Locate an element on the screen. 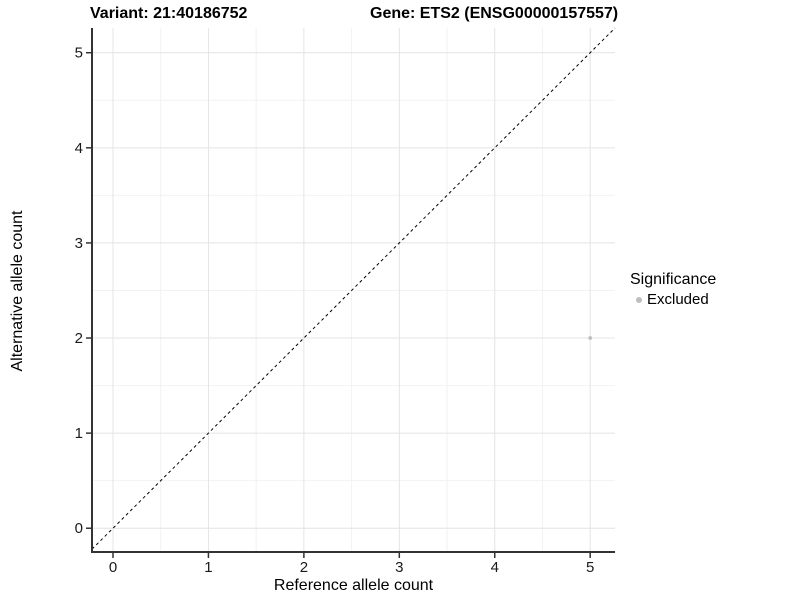 This screenshot has height=600, width=800. x-tick-label: 5 is located at coordinates (590, 567).